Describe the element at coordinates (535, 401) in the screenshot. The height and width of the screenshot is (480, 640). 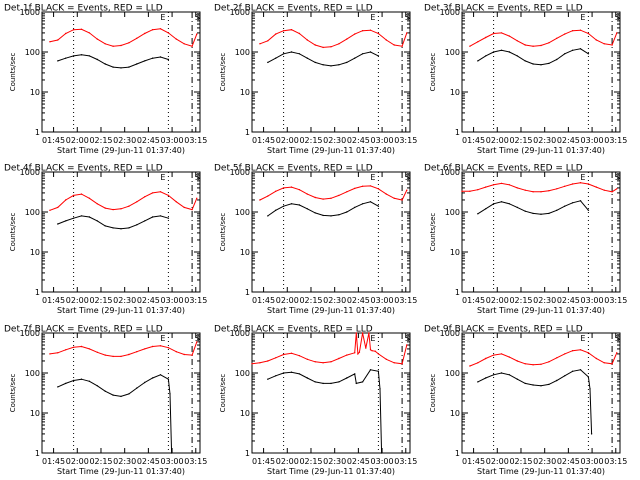
I see `events-series-line` at that location.